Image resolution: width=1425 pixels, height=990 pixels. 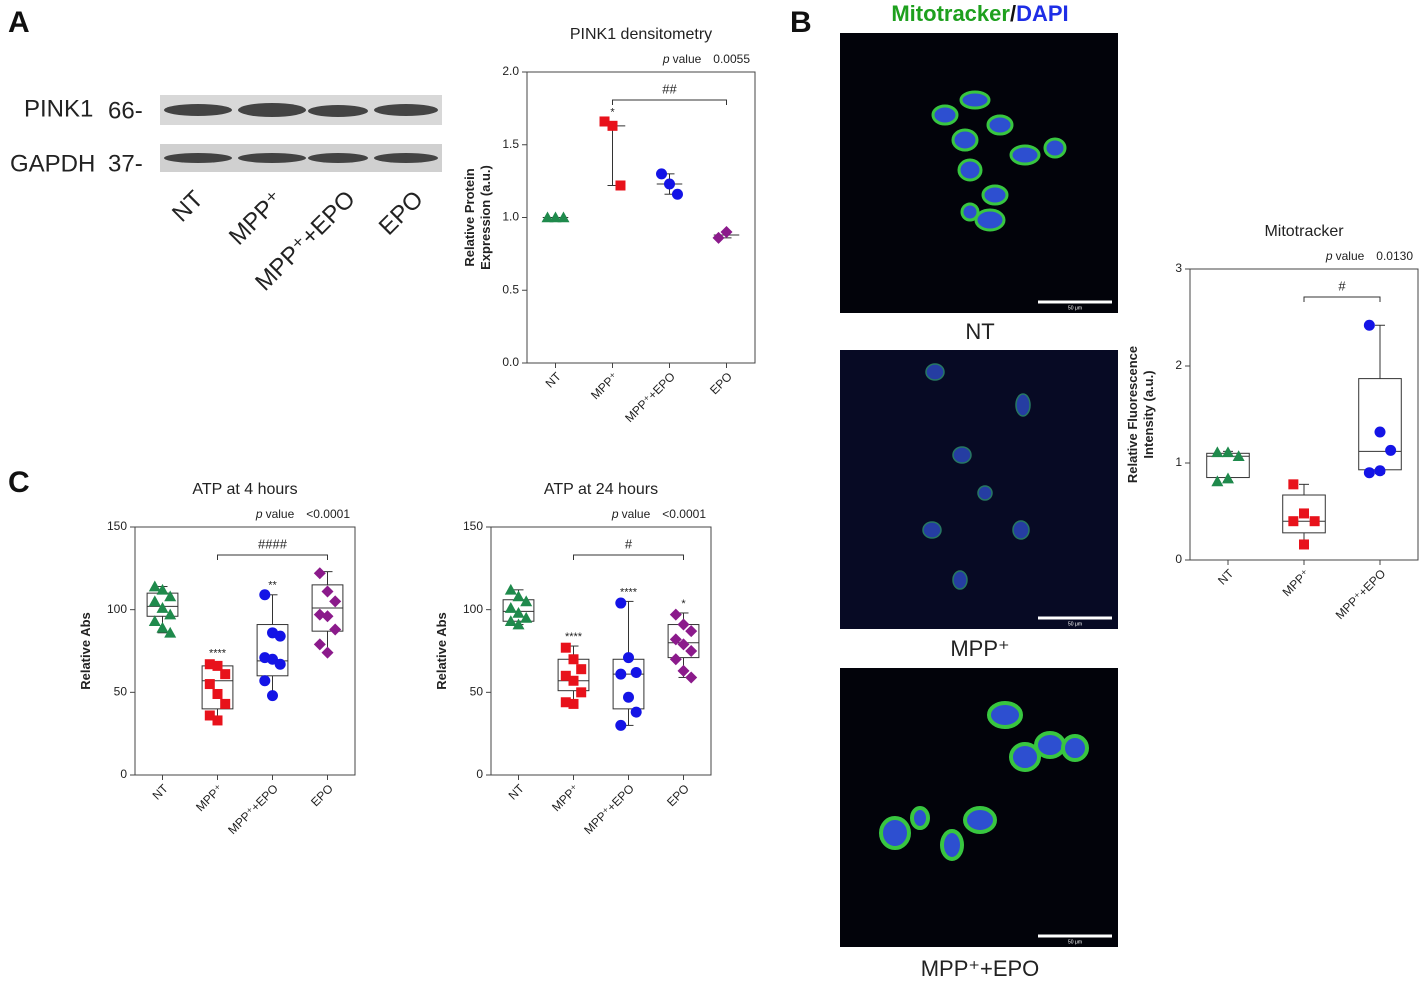 What do you see at coordinates (328, 514) in the screenshot?
I see `p-number: <0.0001` at bounding box center [328, 514].